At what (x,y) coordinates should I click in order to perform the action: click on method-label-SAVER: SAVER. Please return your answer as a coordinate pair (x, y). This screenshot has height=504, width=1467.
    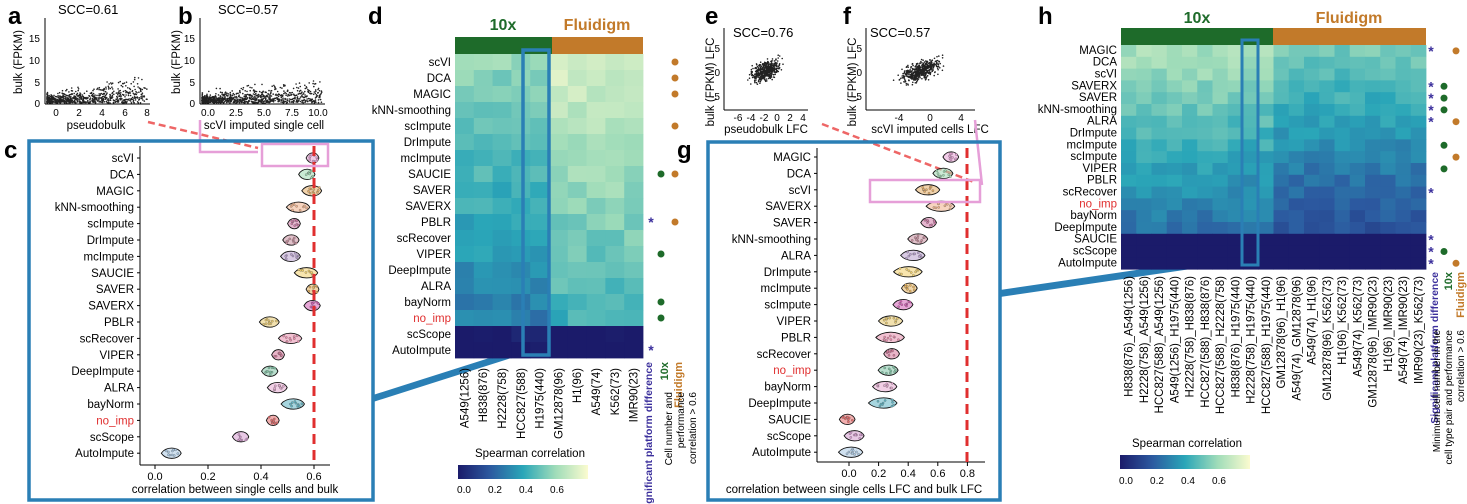
    Looking at the image, I should click on (792, 224).